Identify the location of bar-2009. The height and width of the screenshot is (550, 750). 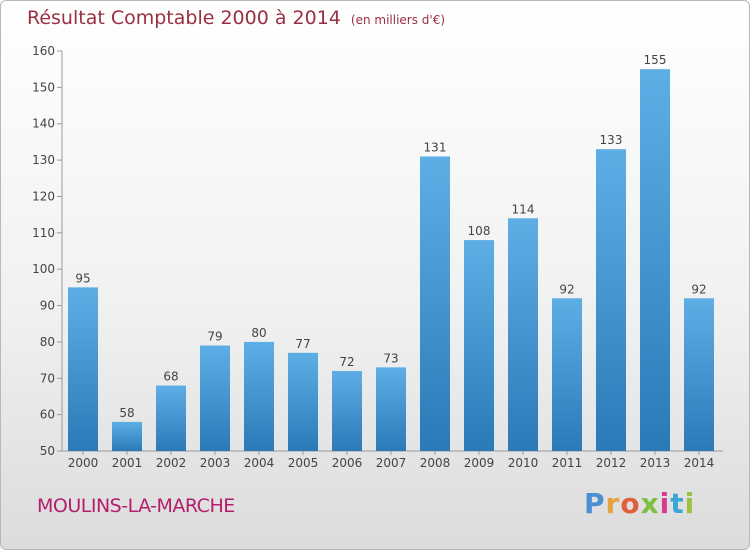
(479, 345).